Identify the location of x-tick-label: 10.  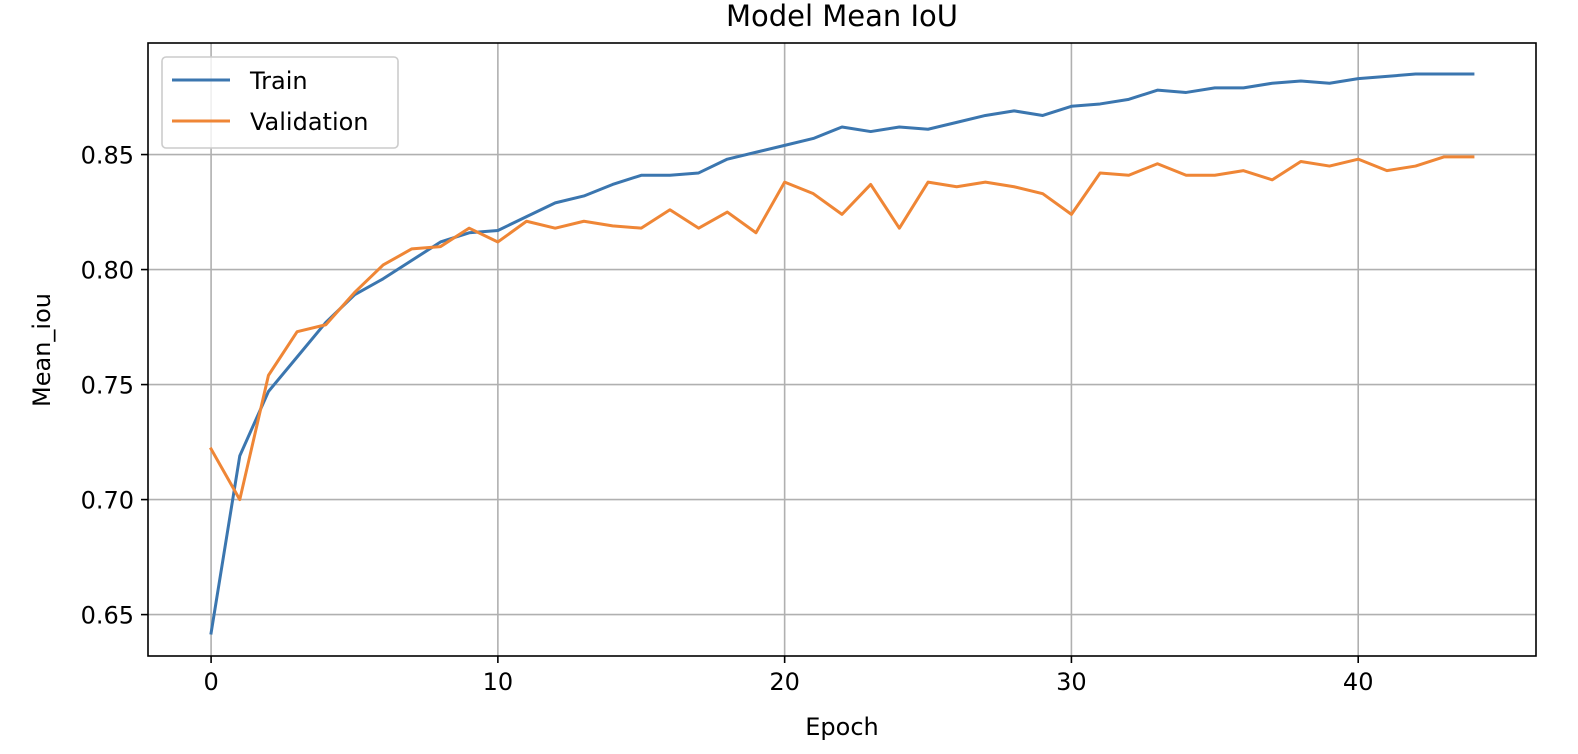
(498, 682).